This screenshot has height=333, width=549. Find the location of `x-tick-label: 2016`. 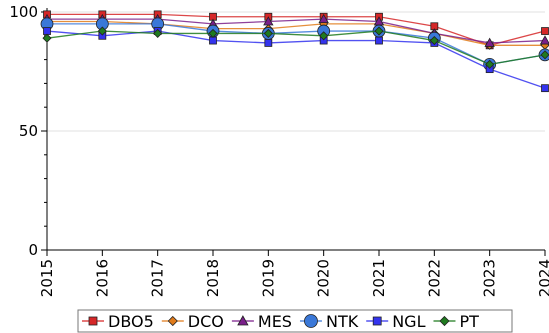

x-tick-label: 2016 is located at coordinates (102, 278).